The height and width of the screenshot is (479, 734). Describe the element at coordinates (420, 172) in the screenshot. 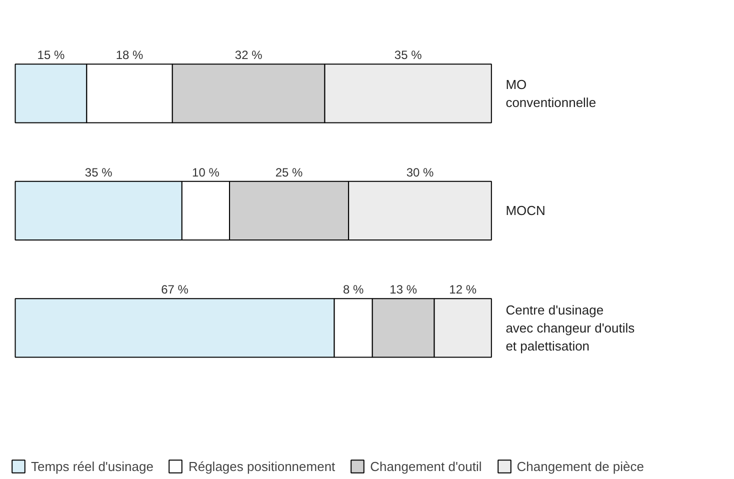

I see `data-label: 30 %` at that location.